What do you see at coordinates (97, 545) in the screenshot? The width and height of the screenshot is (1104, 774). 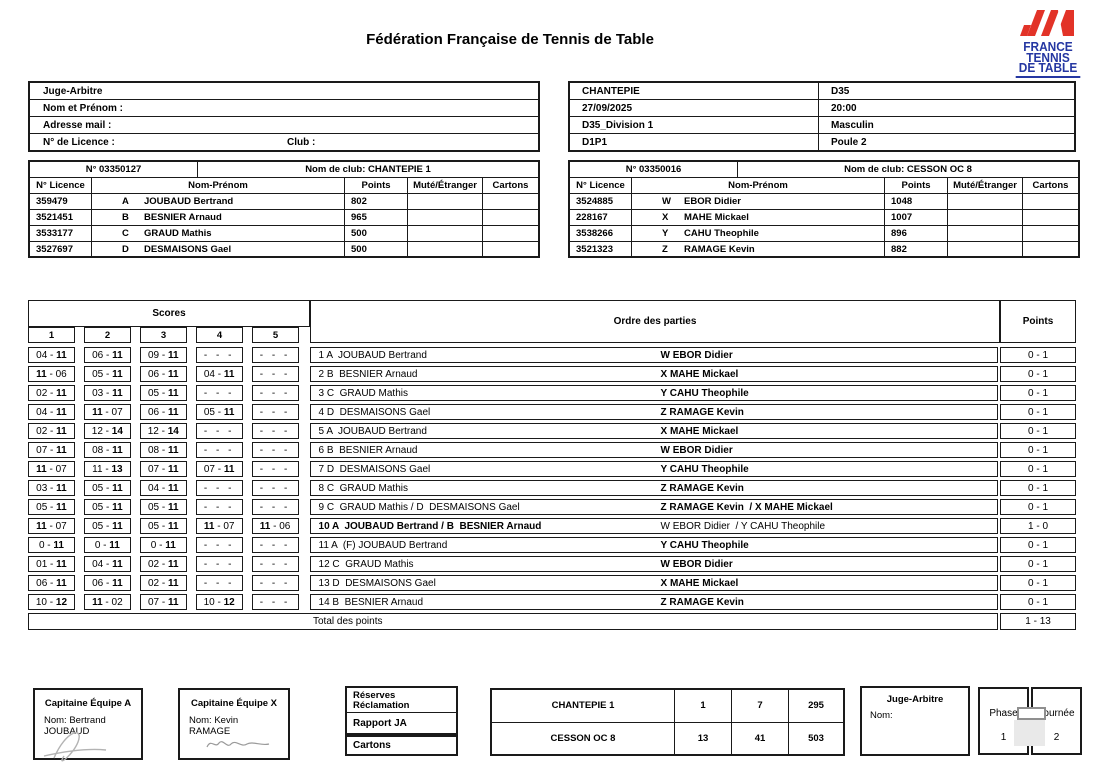 I see `home-set-score: 0` at bounding box center [97, 545].